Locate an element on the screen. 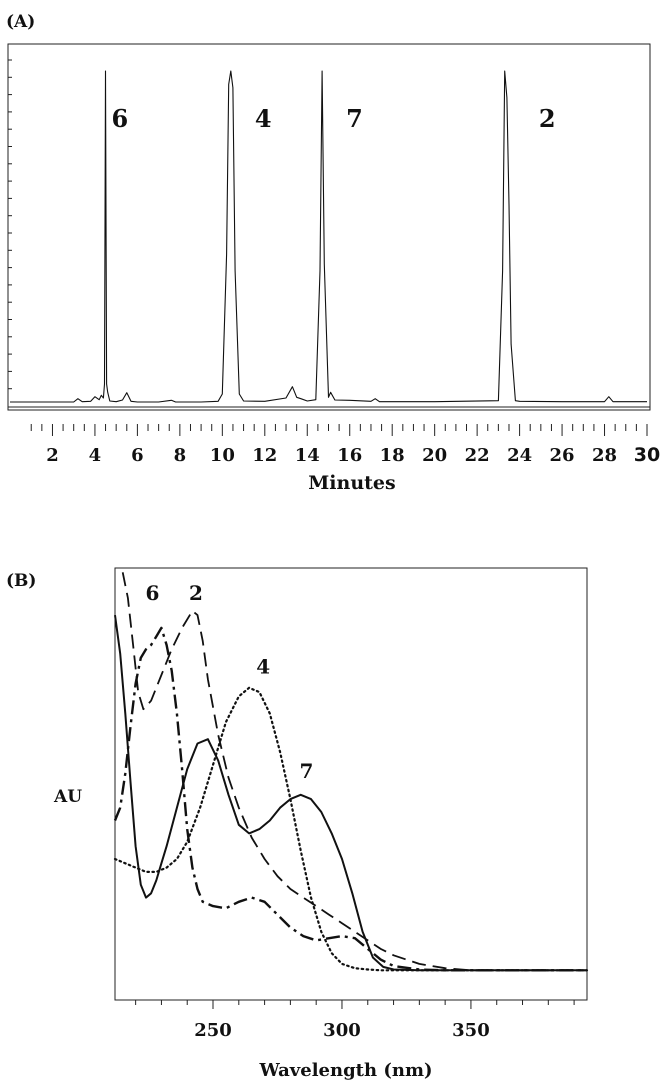 The height and width of the screenshot is (1088, 670). x-tick-label: 20 is located at coordinates (434, 455).